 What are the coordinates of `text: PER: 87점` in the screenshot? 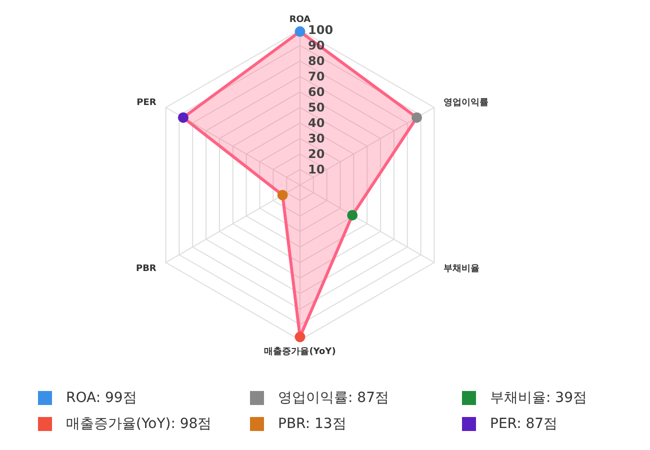 It's located at (524, 424).